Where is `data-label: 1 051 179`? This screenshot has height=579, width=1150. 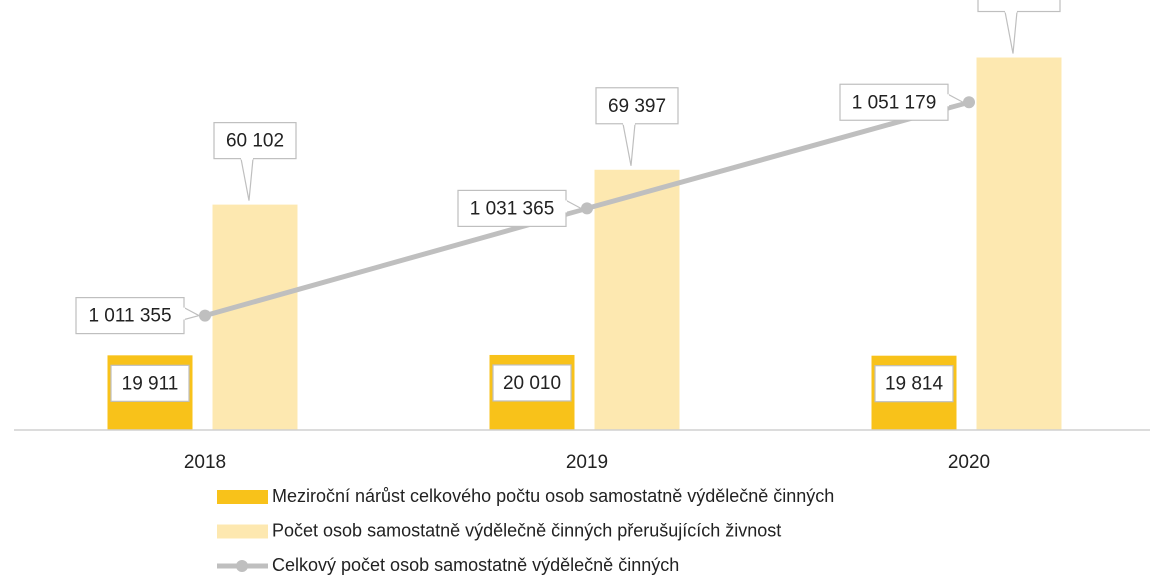
data-label: 1 051 179 is located at coordinates (894, 102).